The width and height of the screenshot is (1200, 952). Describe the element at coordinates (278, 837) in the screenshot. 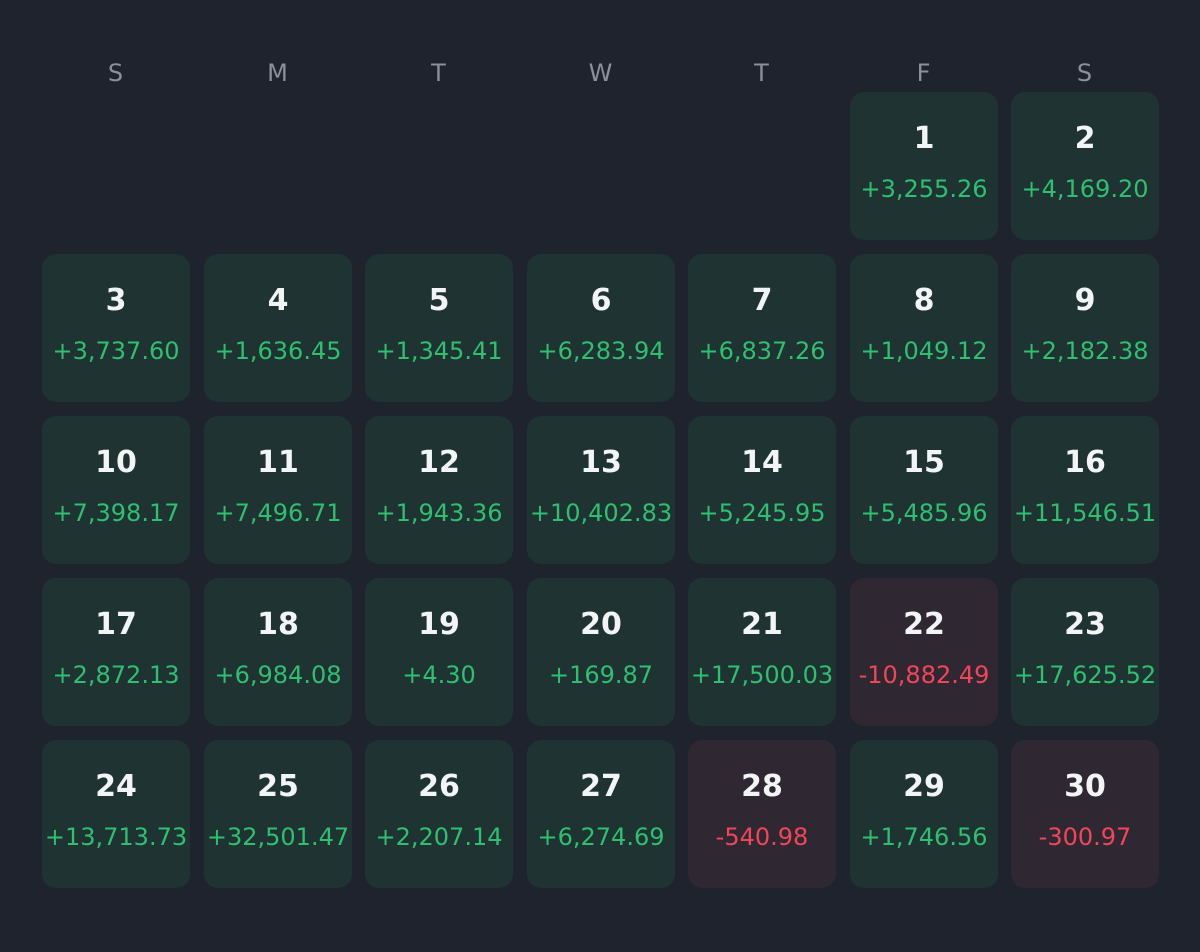

I see `day-profit-value: +32,501.47` at that location.